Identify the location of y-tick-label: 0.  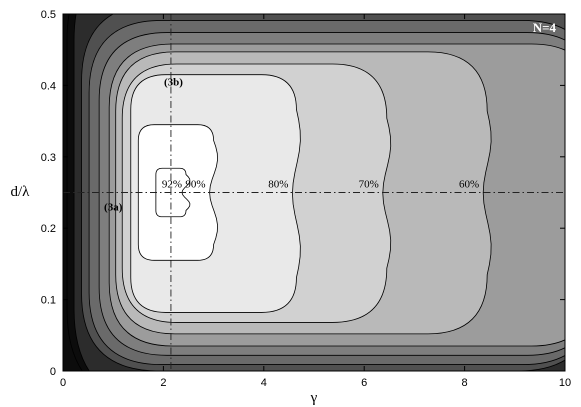
(53, 372).